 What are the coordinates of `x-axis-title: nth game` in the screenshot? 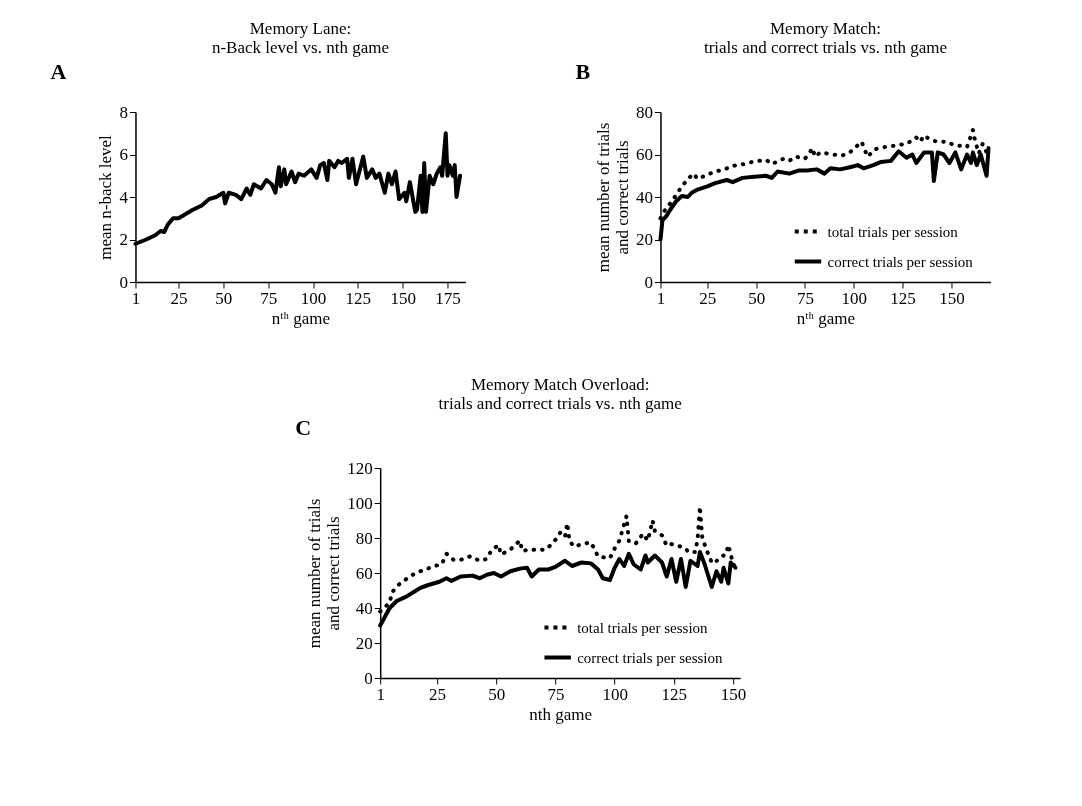 It's located at (561, 714).